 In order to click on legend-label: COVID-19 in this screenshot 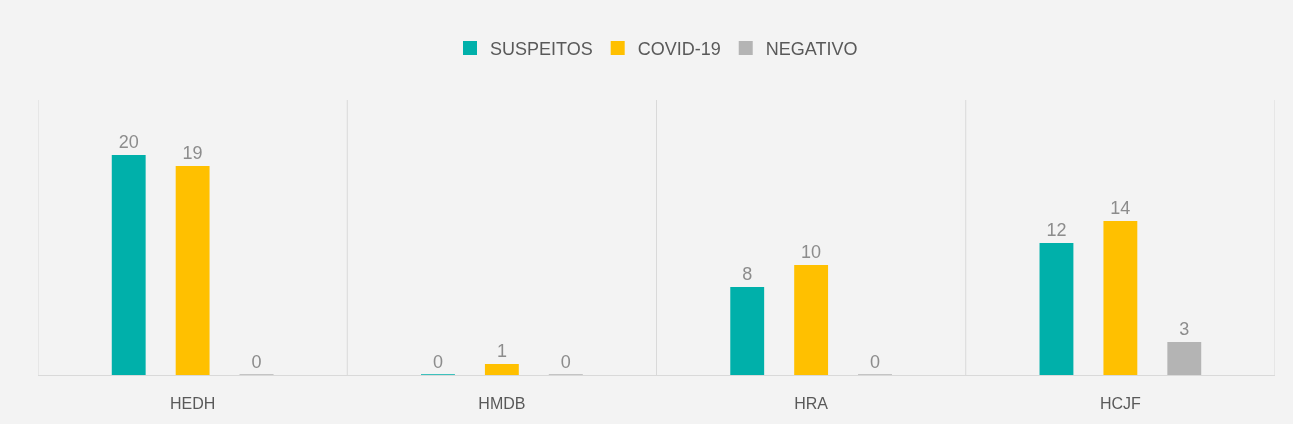, I will do `click(679, 48)`.